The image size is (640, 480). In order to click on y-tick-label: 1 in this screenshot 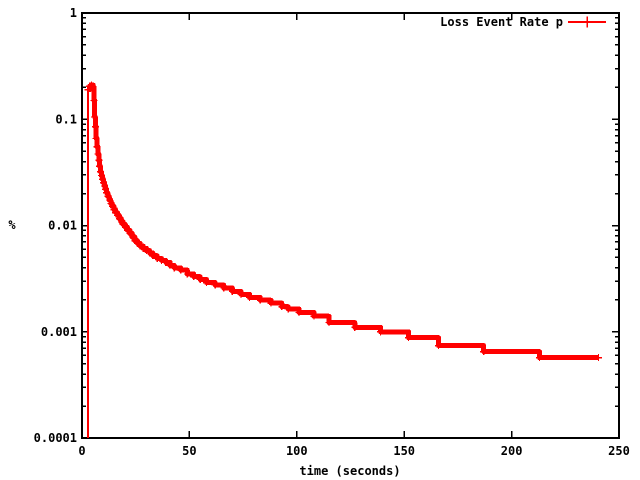, I will do `click(73, 13)`.